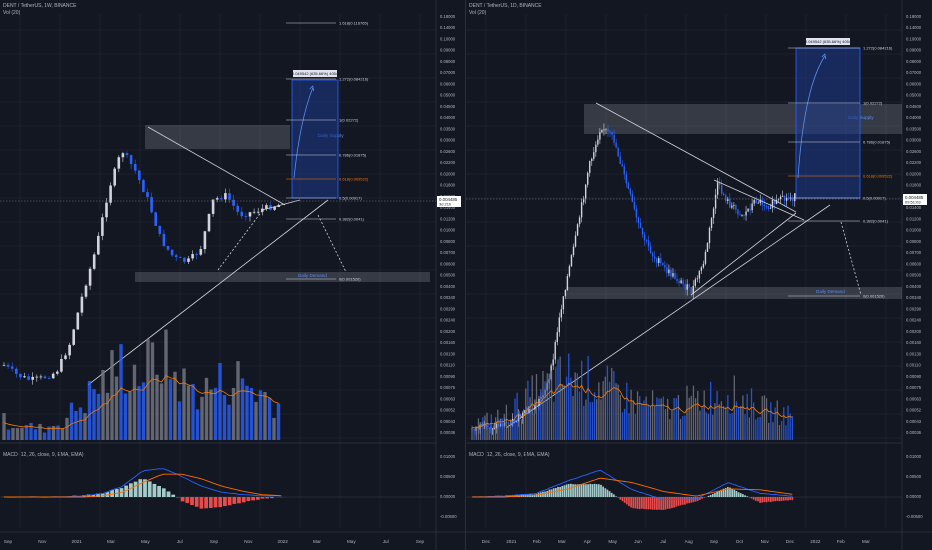 This screenshot has width=932, height=550. What do you see at coordinates (914, 72) in the screenshot?
I see `price-tick-label: 0.07000` at bounding box center [914, 72].